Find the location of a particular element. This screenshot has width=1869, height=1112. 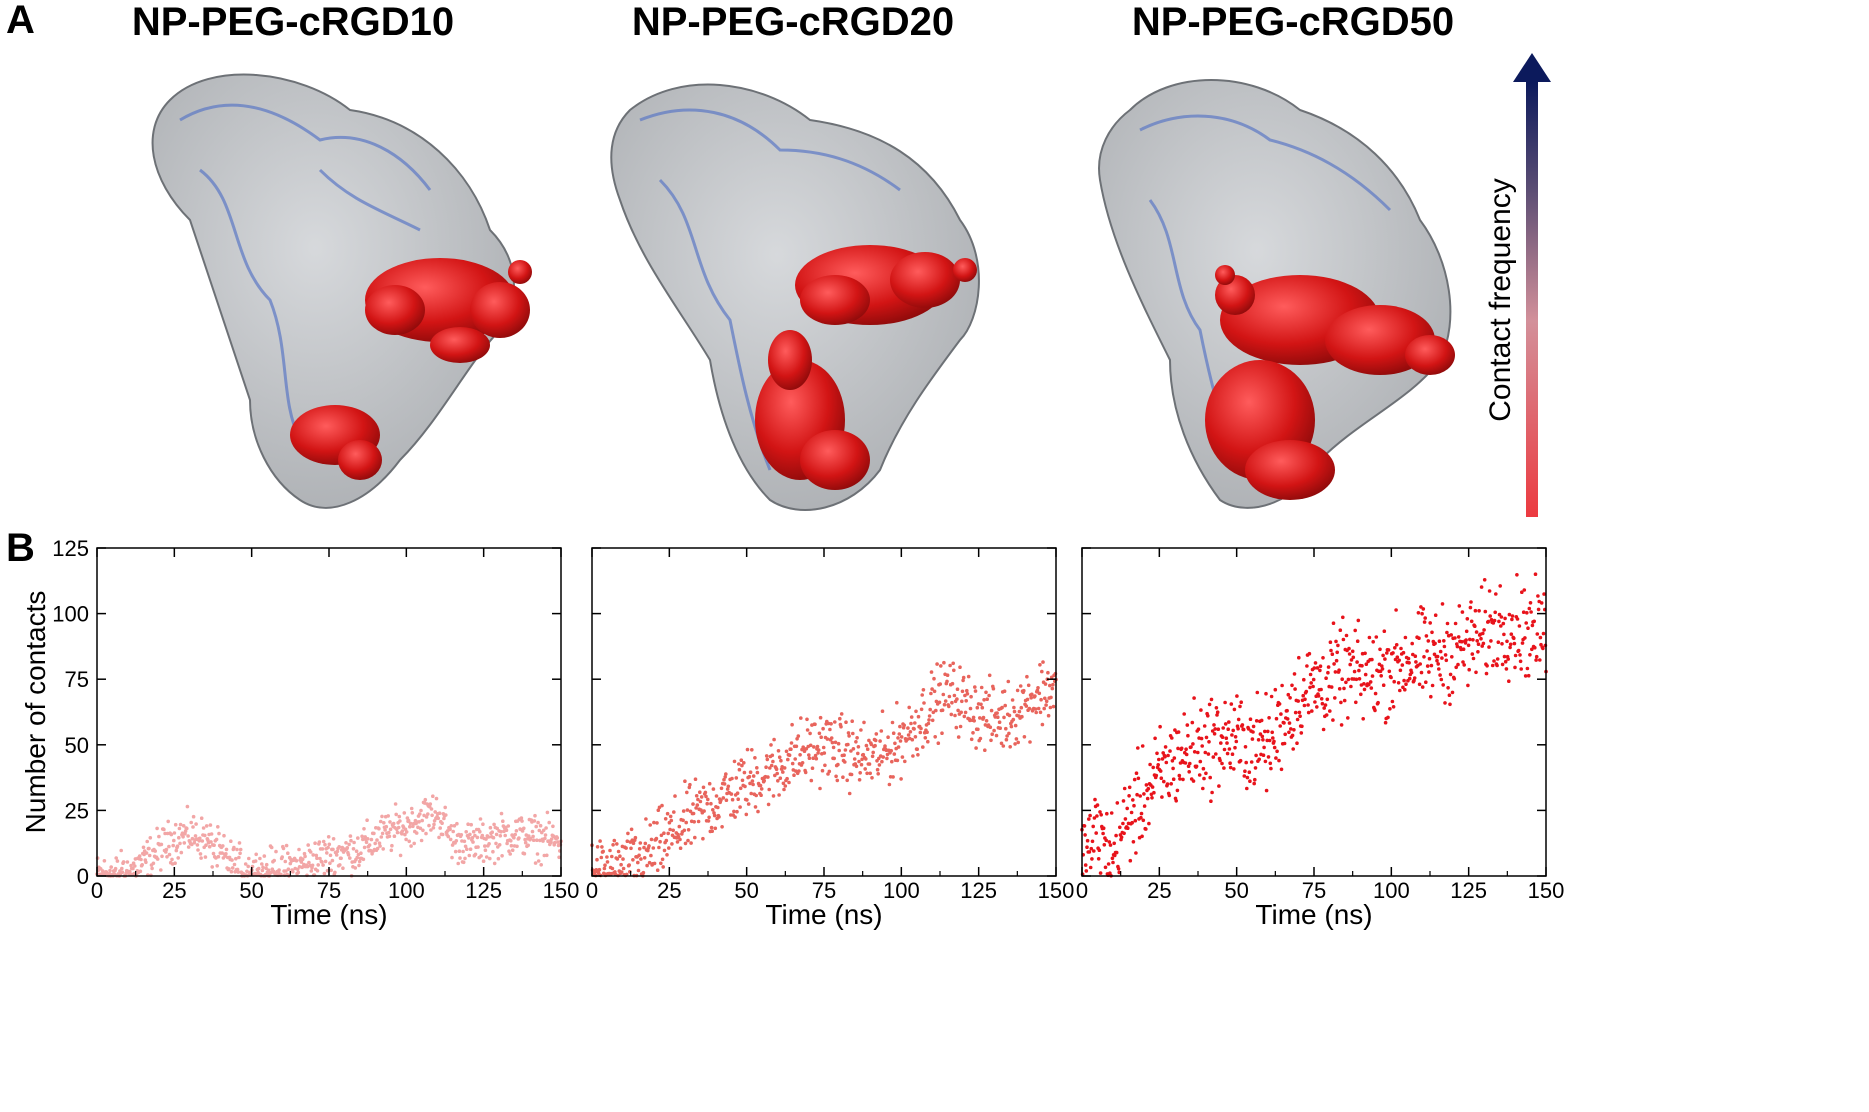

x-tick-label: 125 is located at coordinates (483, 890).